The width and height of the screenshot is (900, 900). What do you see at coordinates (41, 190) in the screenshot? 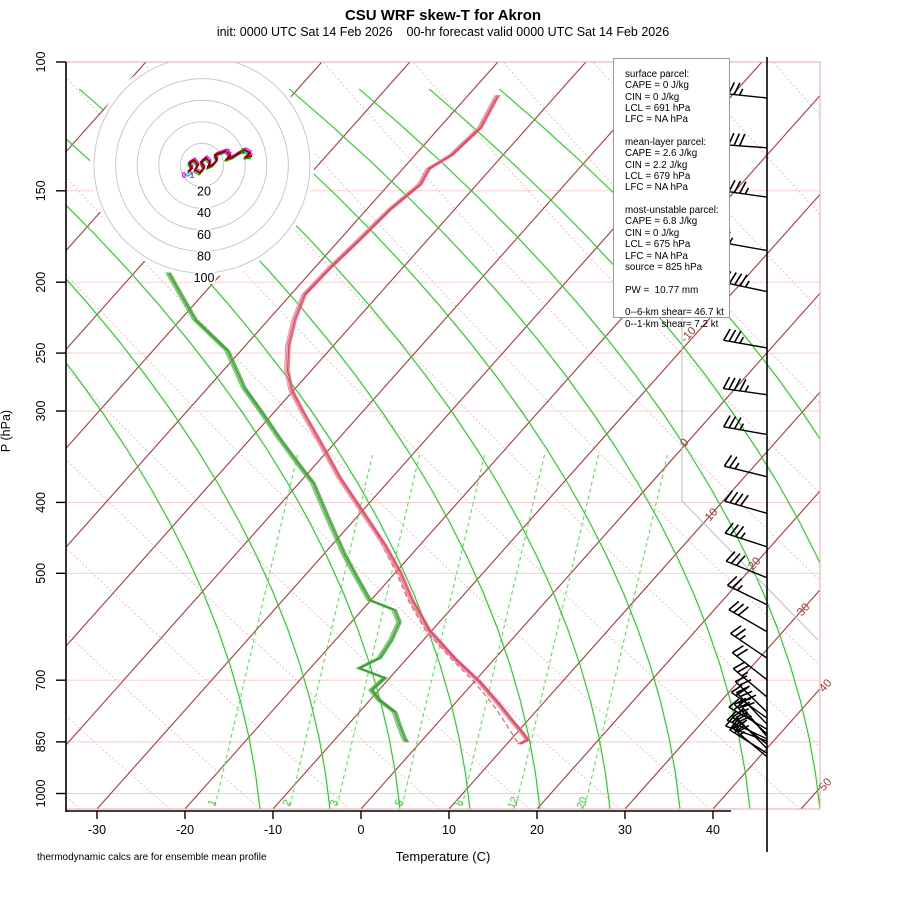
I see `svg-text: 150` at bounding box center [41, 190].